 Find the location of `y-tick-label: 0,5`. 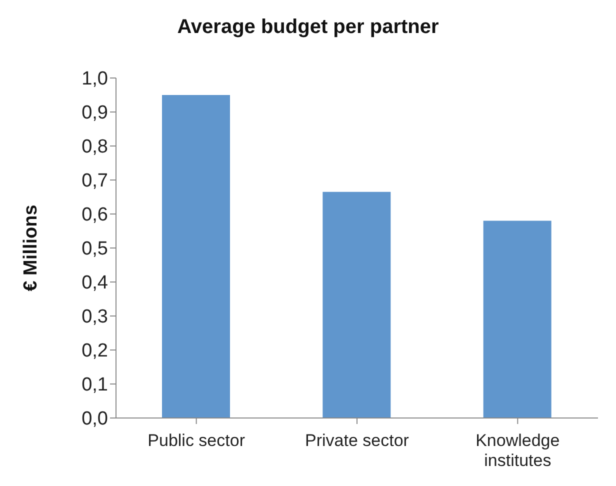

y-tick-label: 0,5 is located at coordinates (95, 249).